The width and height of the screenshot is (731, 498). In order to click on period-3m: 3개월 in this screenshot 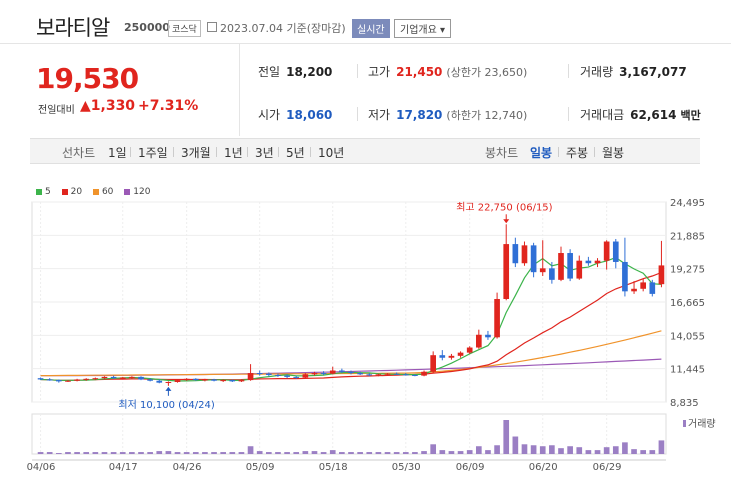, I will do `click(196, 153)`.